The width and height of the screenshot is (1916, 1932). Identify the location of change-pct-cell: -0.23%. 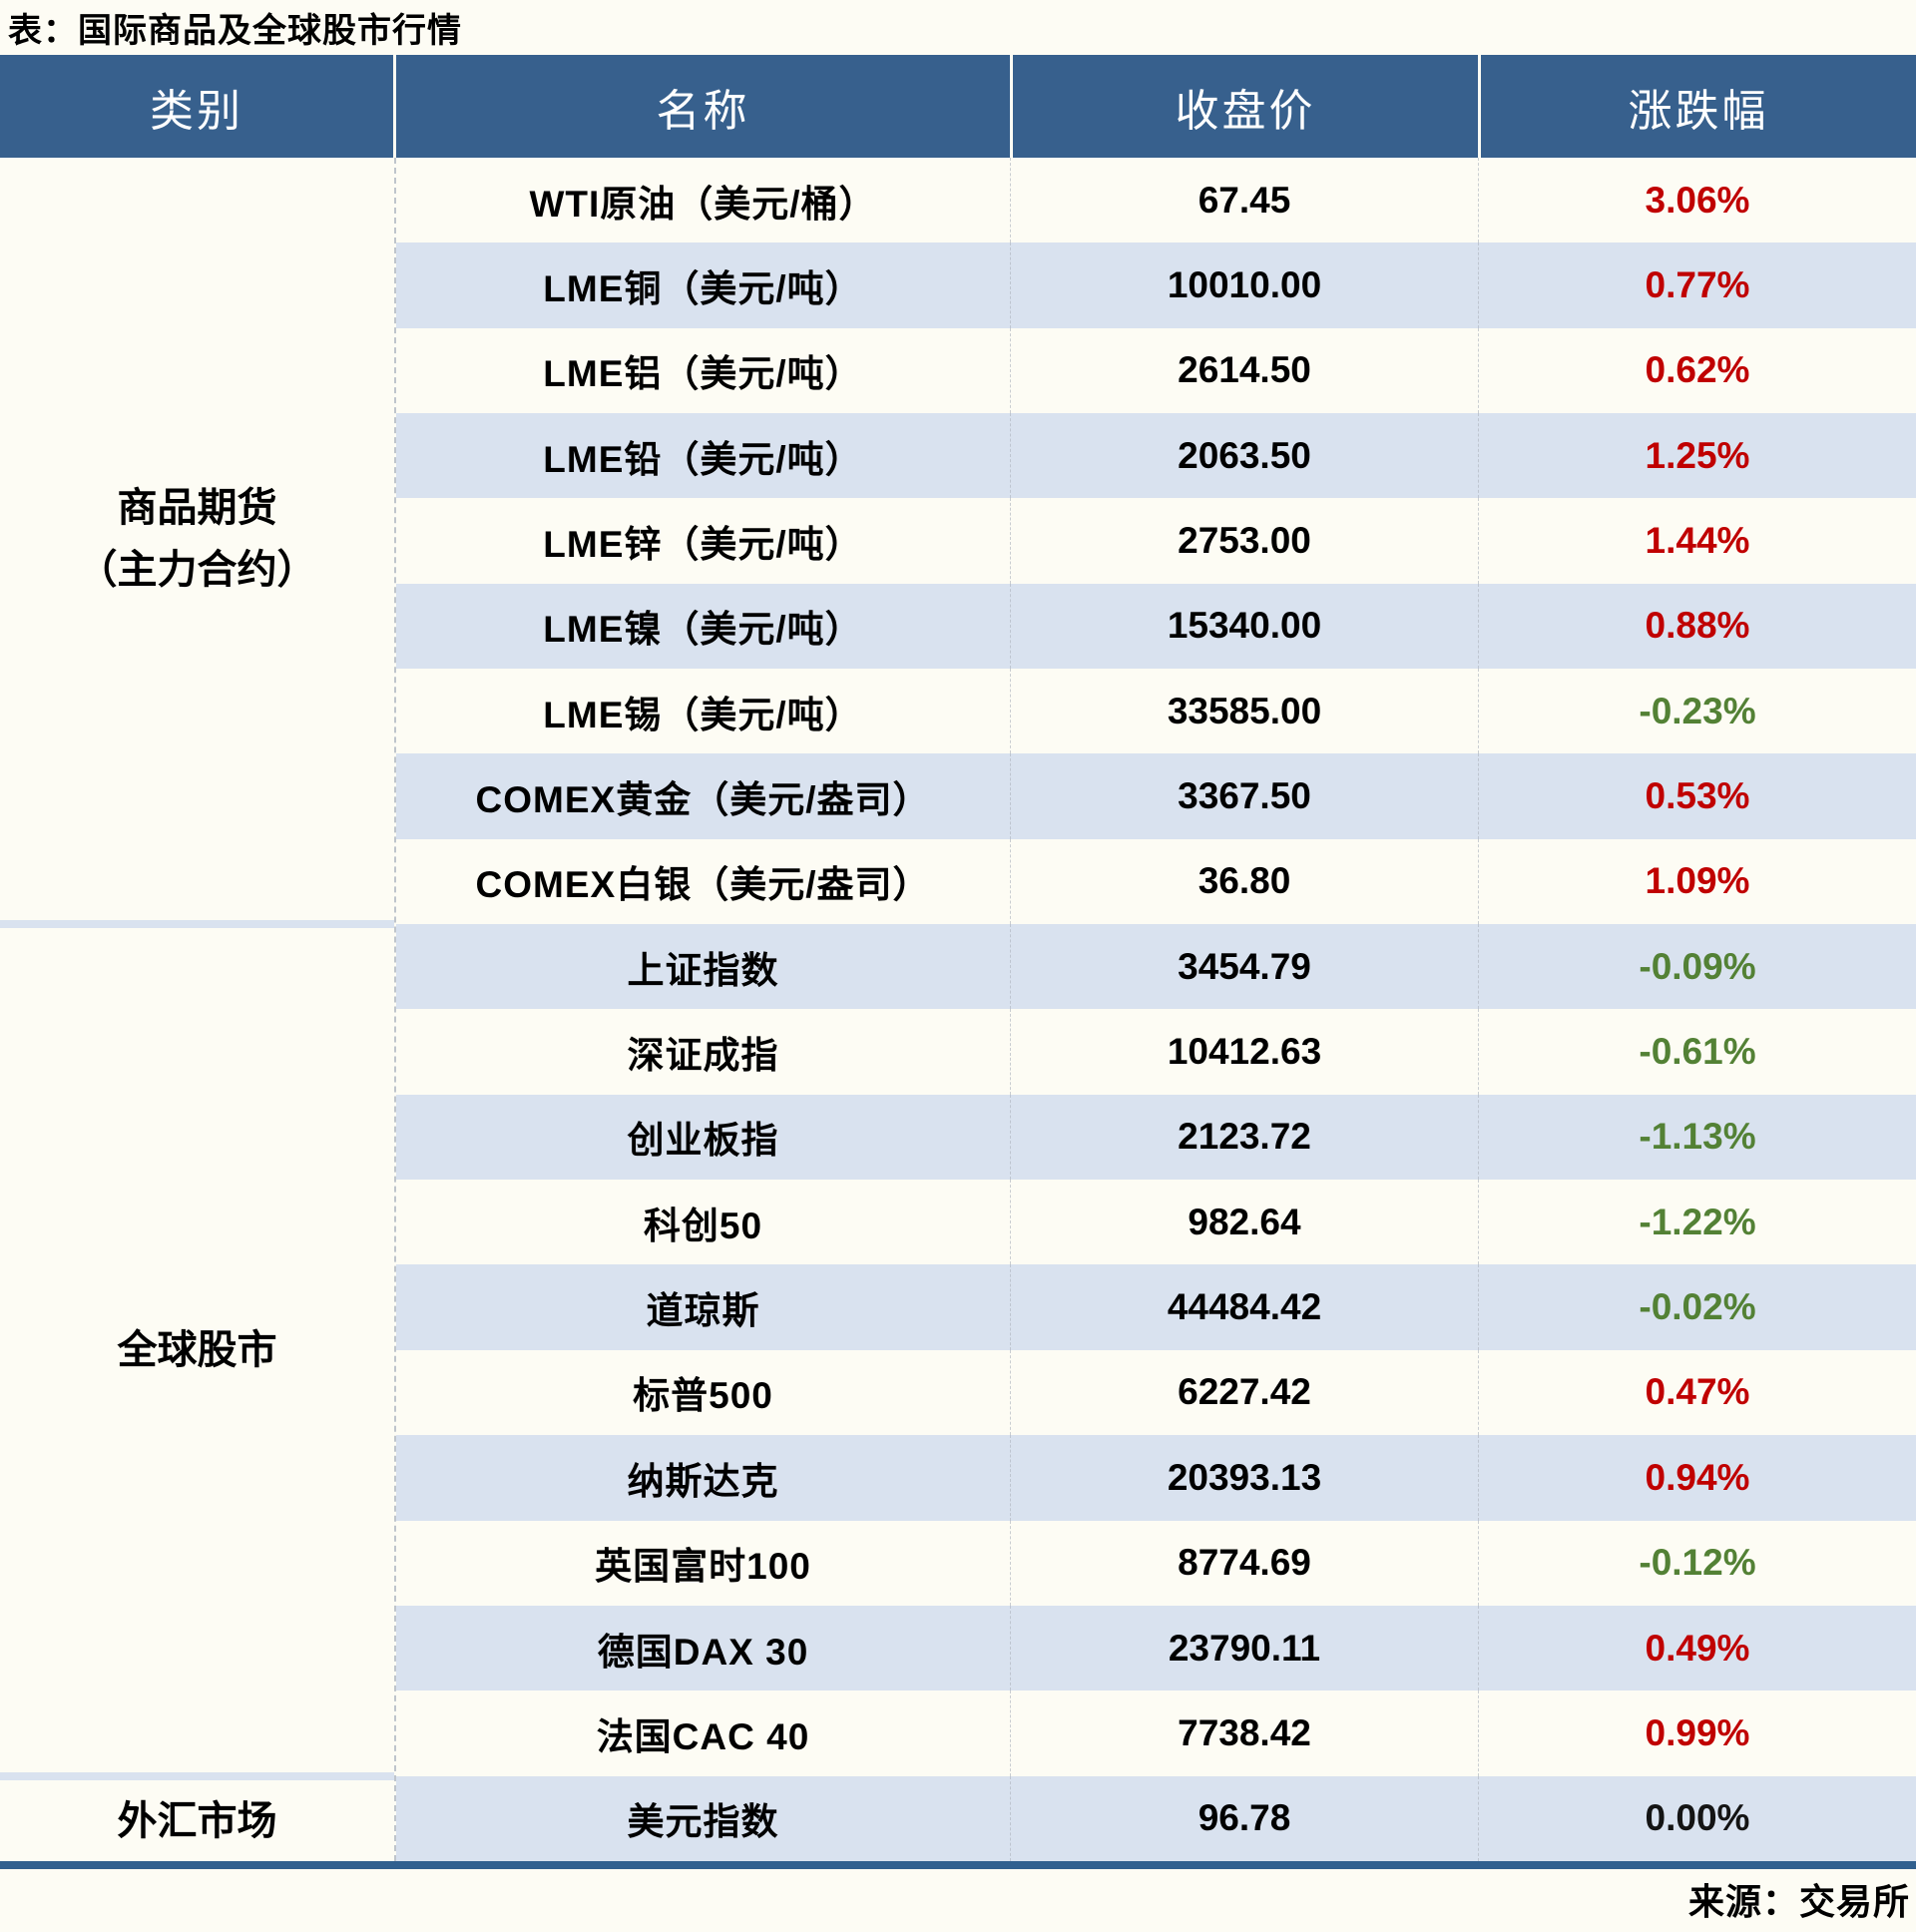
(1697, 711).